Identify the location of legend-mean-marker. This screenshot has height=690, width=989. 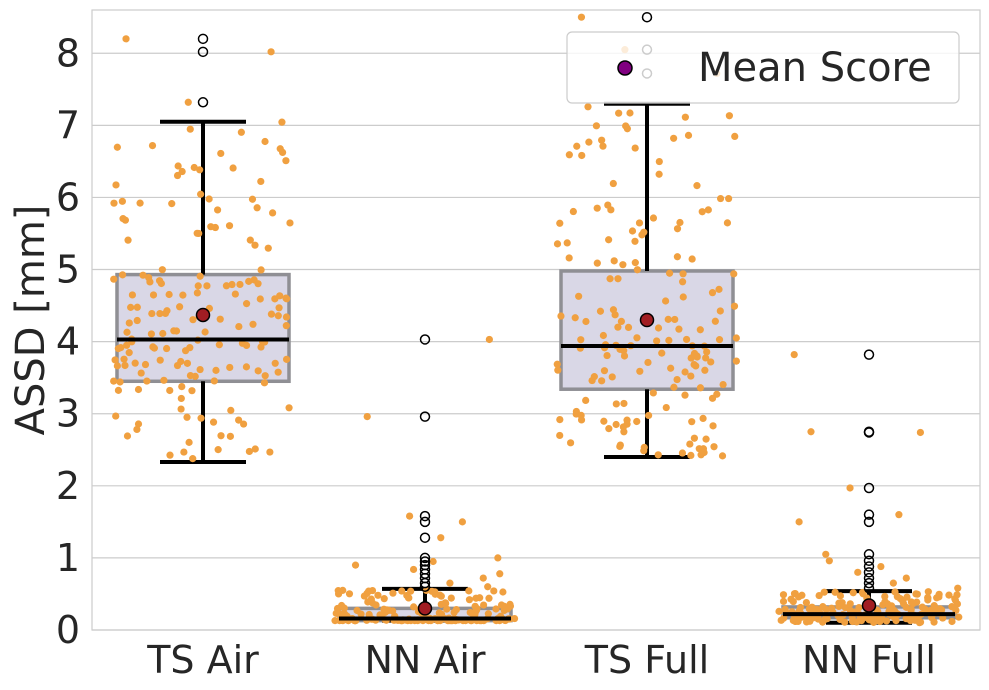
(625, 68).